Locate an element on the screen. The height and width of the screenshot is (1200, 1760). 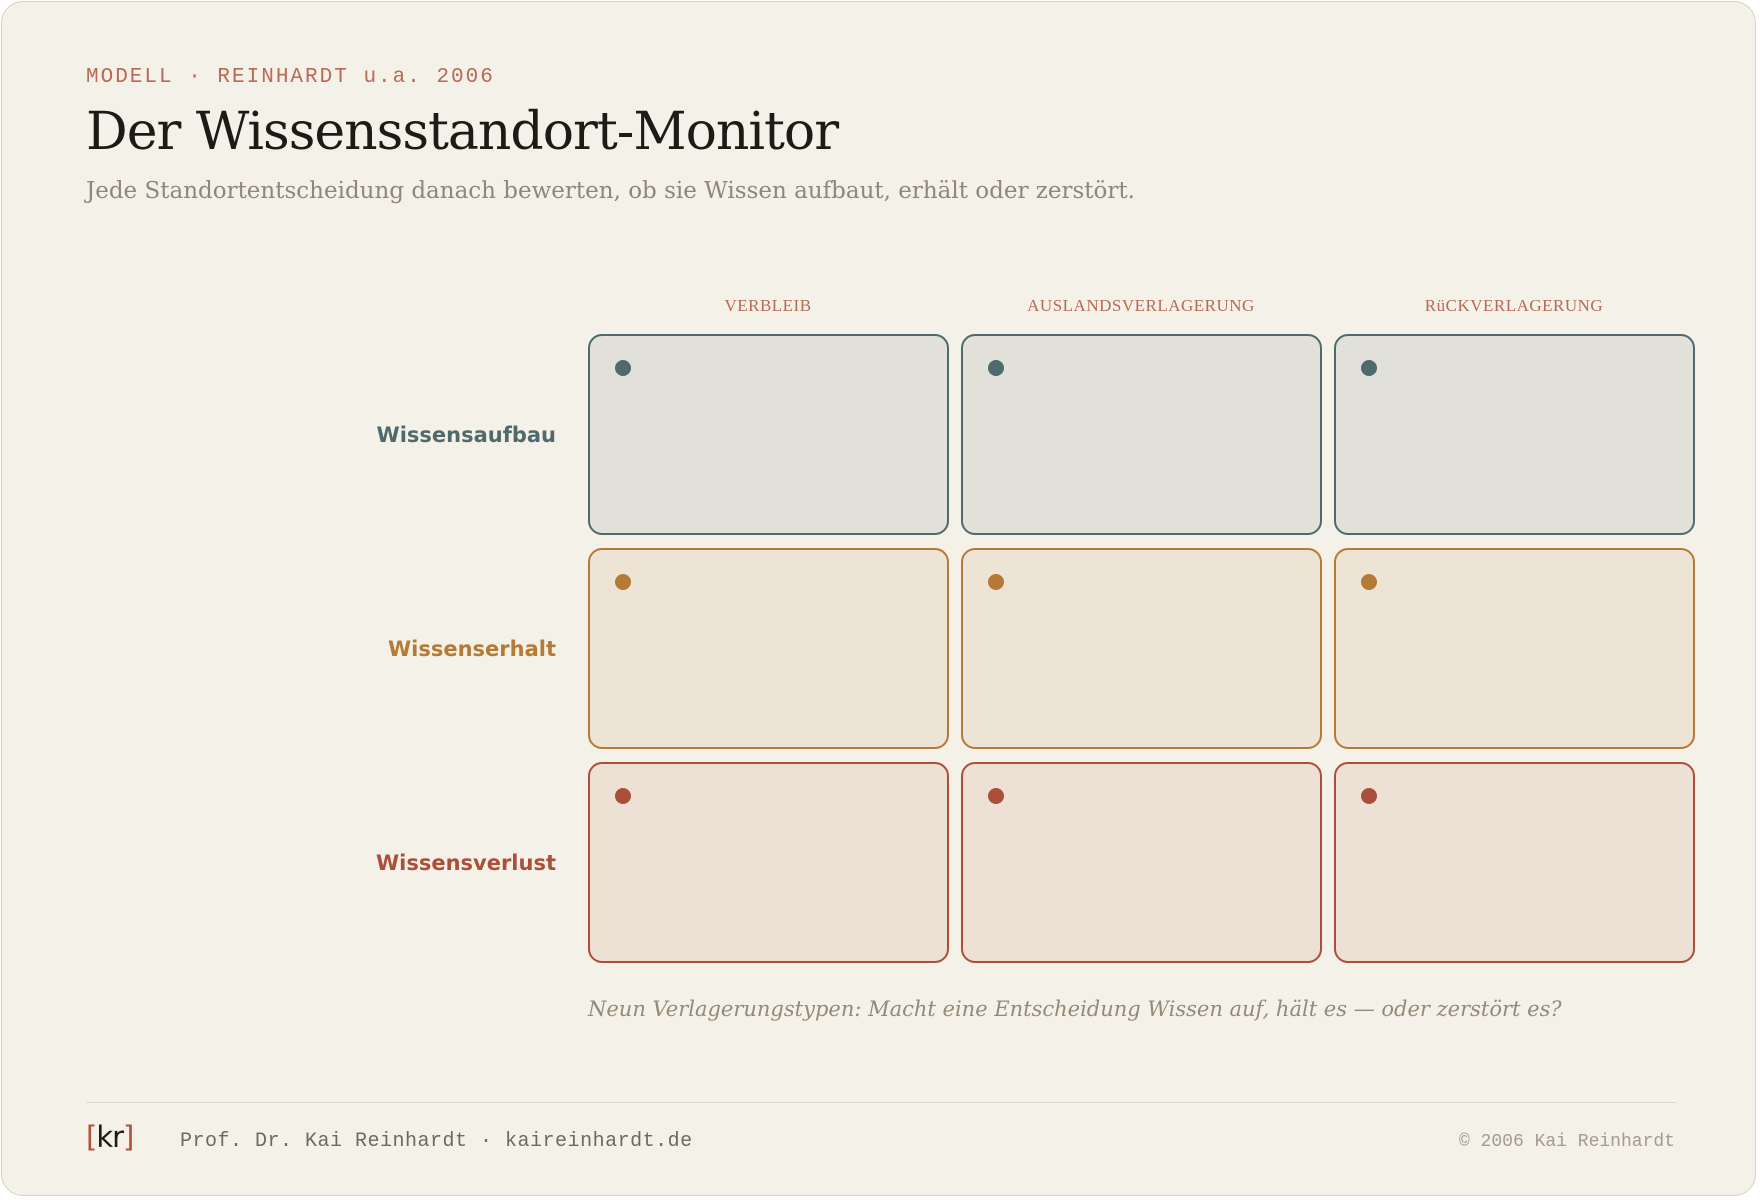
row-label-wissenserhalt: Wissenserhalt is located at coordinates (471, 649).